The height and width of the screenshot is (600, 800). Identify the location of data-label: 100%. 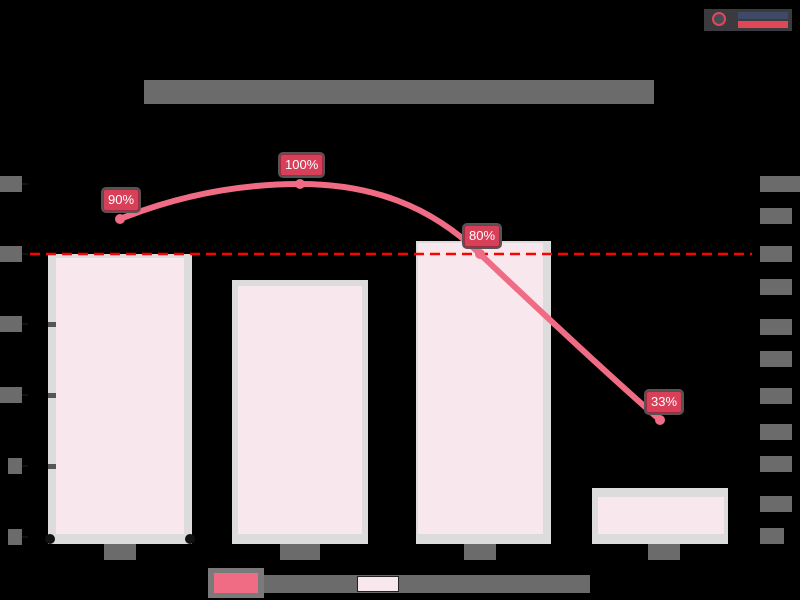
(302, 165).